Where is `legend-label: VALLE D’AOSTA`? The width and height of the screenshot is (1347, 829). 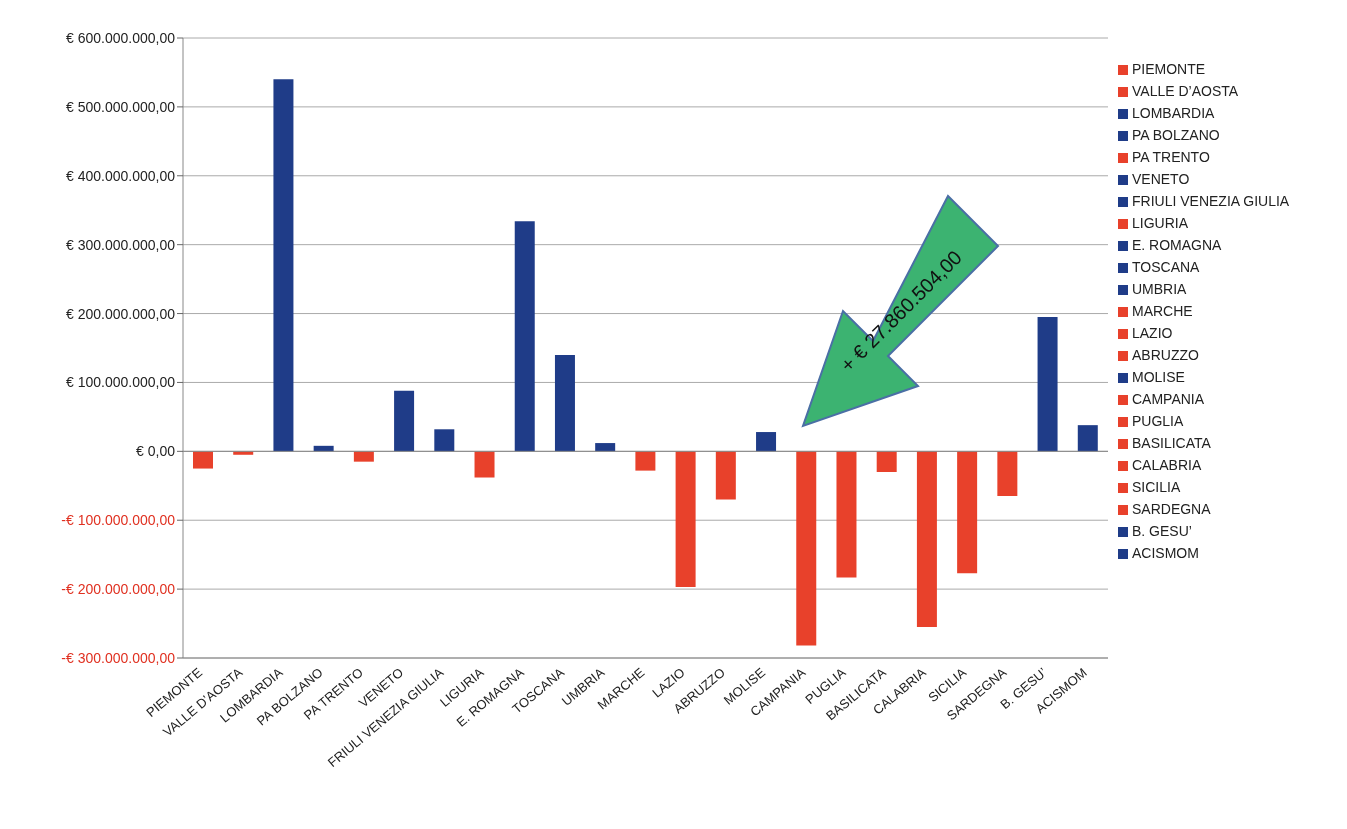
legend-label: VALLE D’AOSTA is located at coordinates (1185, 91).